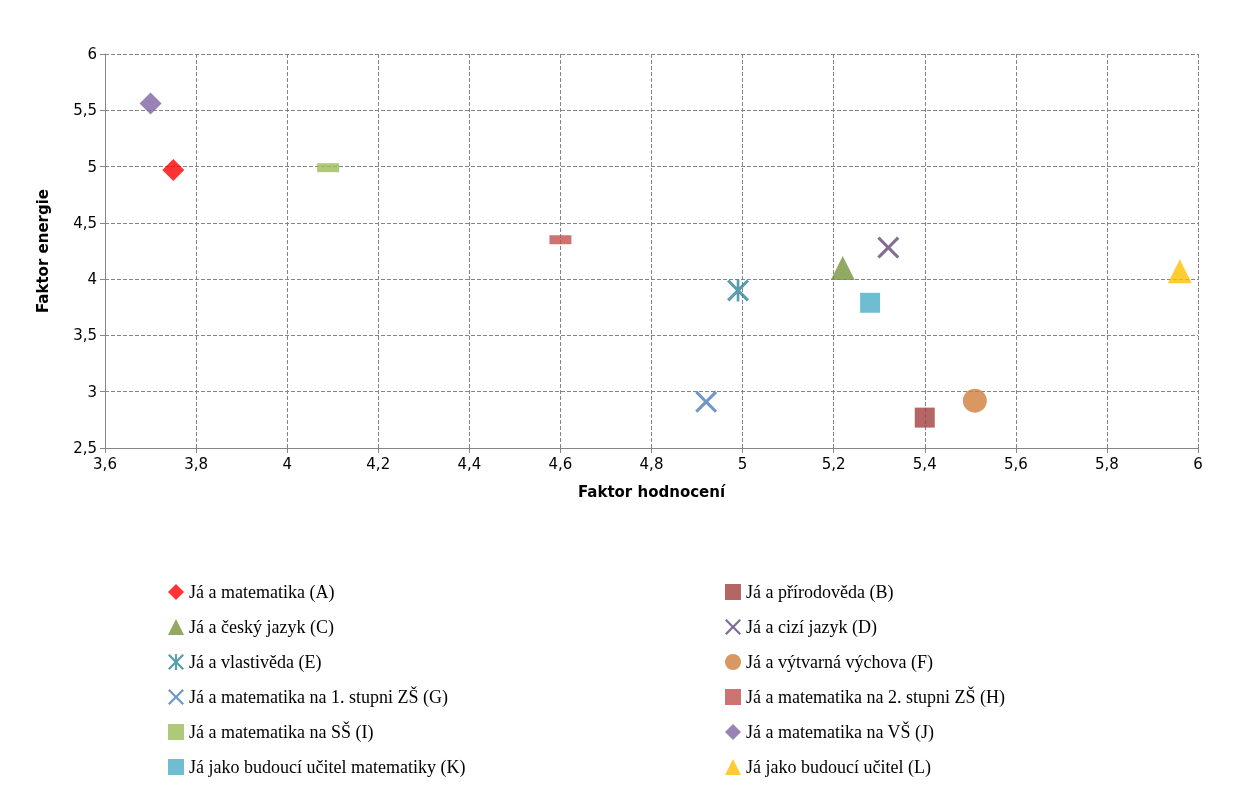 This screenshot has width=1254, height=807. Describe the element at coordinates (833, 463) in the screenshot. I see `x-tick-label: 5,2` at that location.